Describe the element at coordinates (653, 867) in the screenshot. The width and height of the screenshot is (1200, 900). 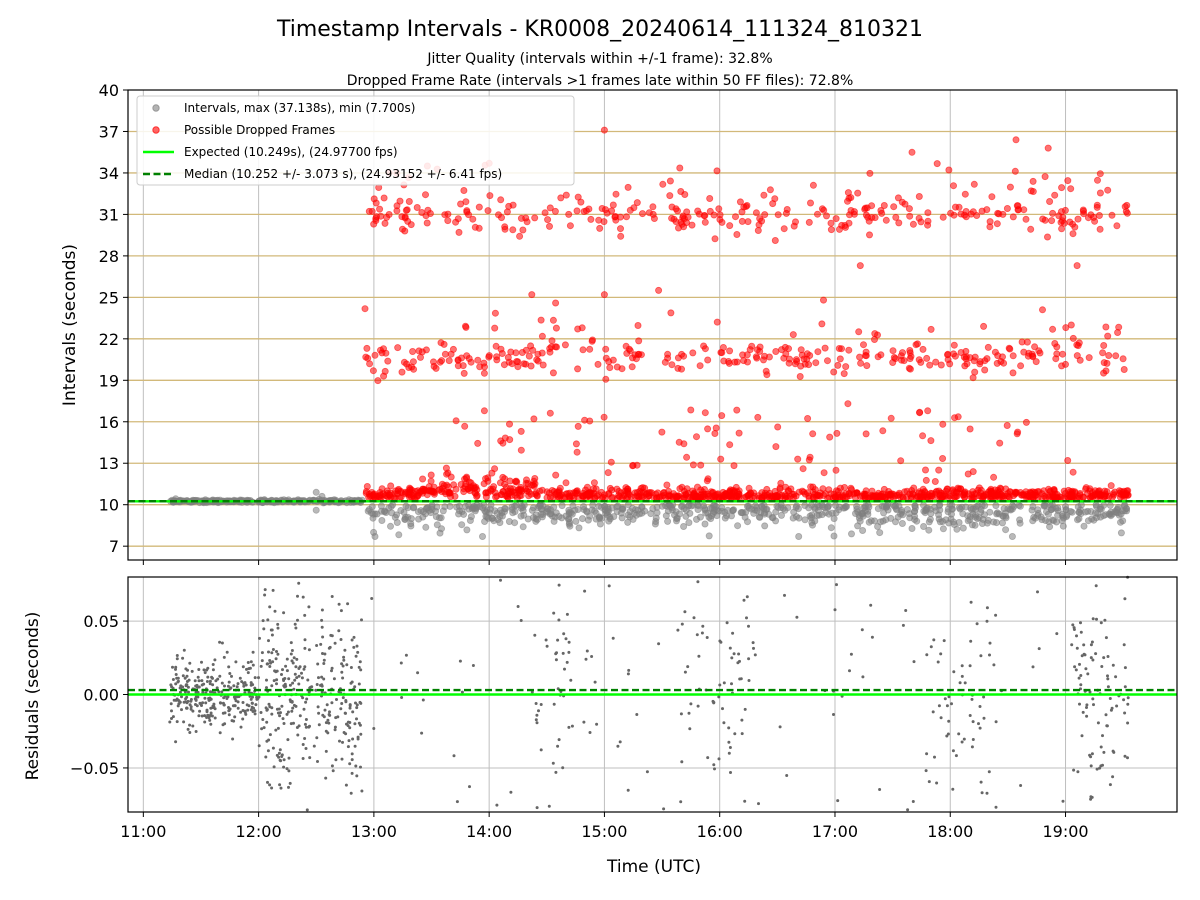
I see `x-axis-label: Time (UTC)` at that location.